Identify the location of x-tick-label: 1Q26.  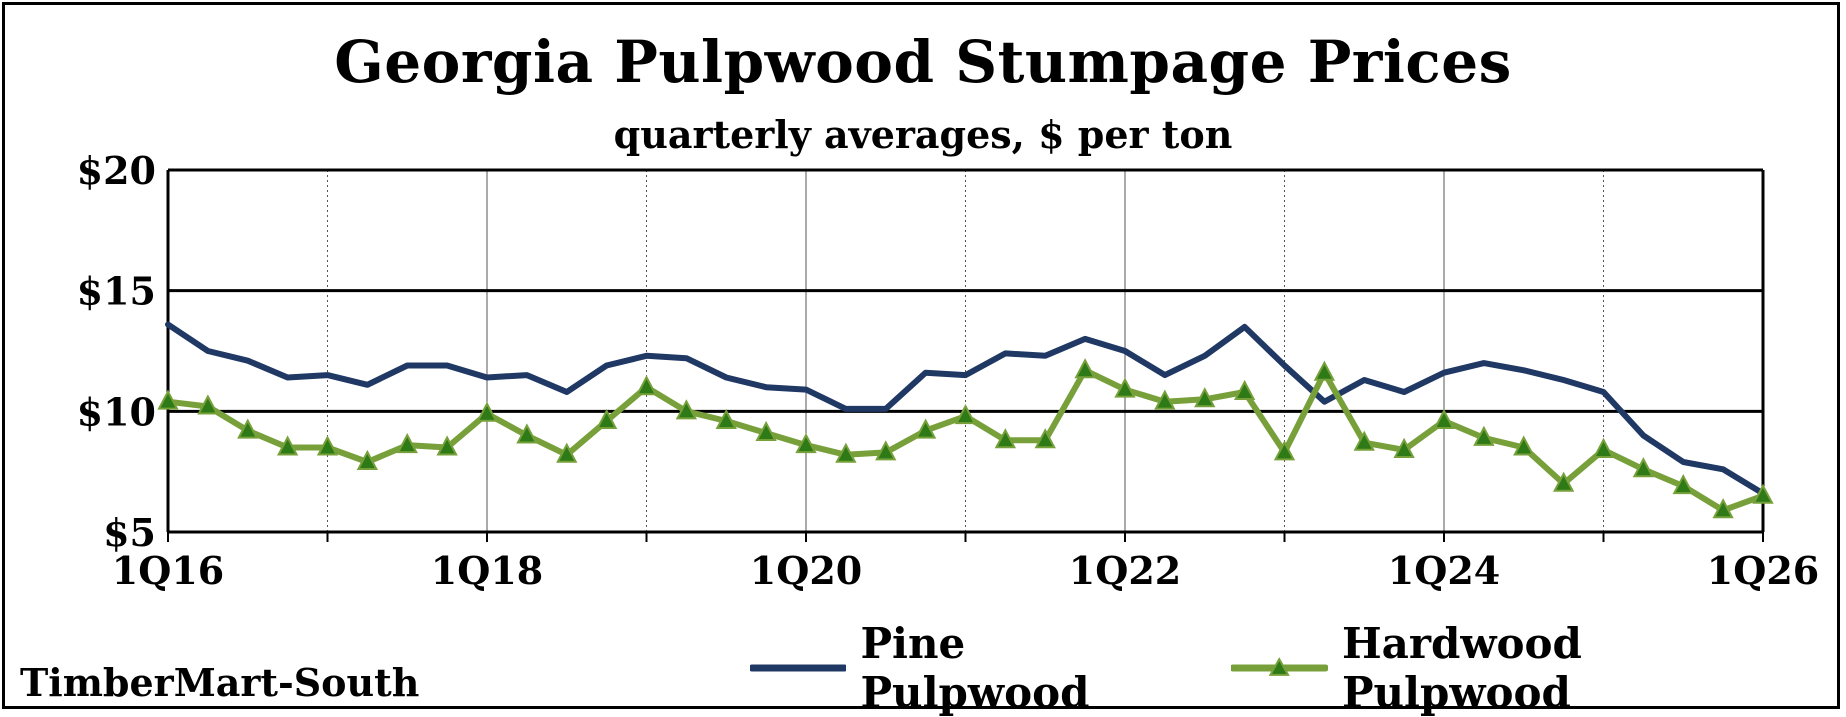
(1763, 570).